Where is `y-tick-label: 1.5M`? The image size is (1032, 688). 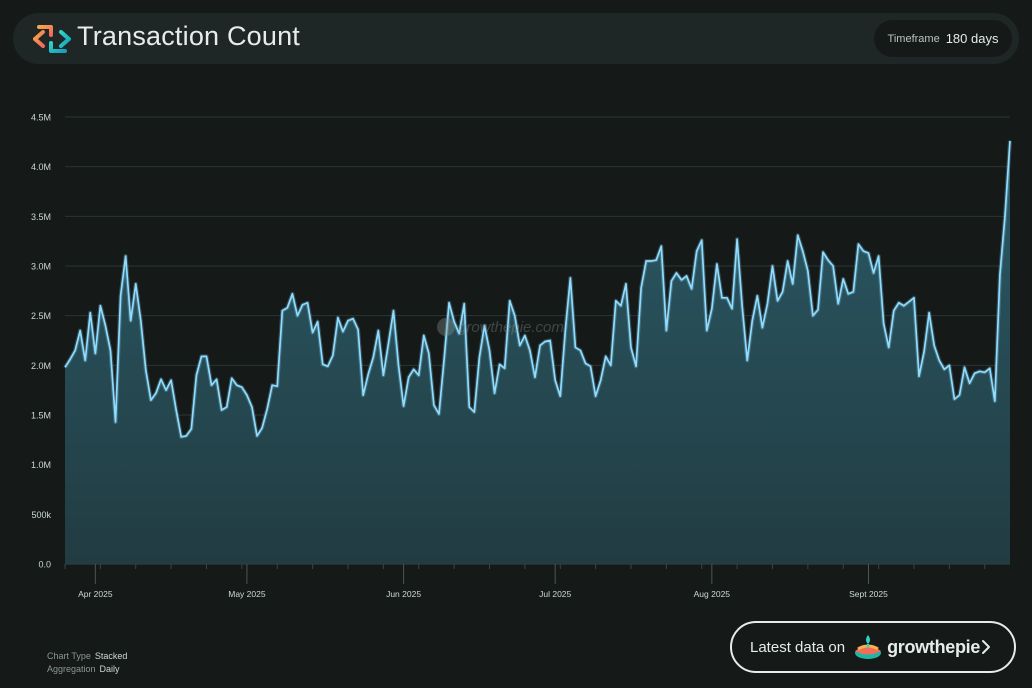 y-tick-label: 1.5M is located at coordinates (41, 416).